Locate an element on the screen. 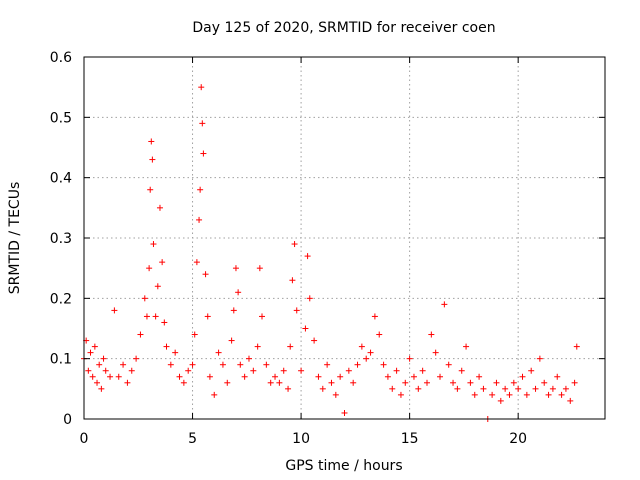 The height and width of the screenshot is (480, 640). y-tick-label: 0 is located at coordinates (67, 420).